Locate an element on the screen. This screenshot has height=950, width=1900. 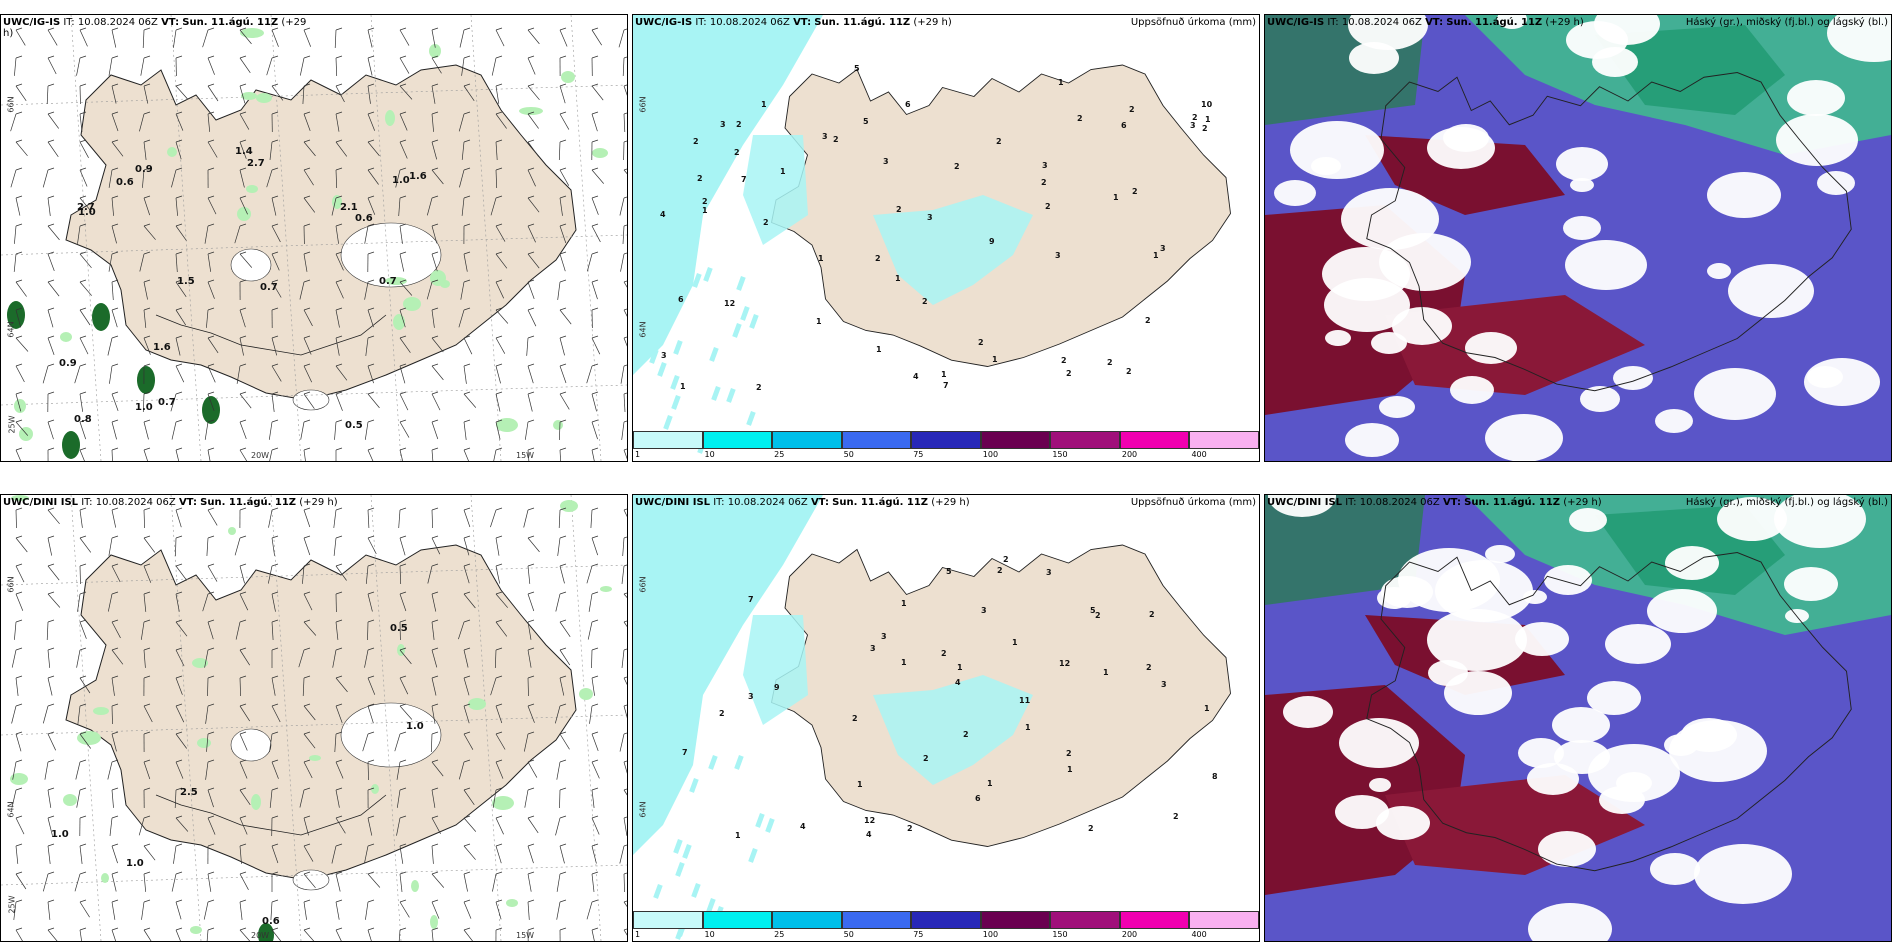
colorbar-tick: 10 is located at coordinates (709, 934).